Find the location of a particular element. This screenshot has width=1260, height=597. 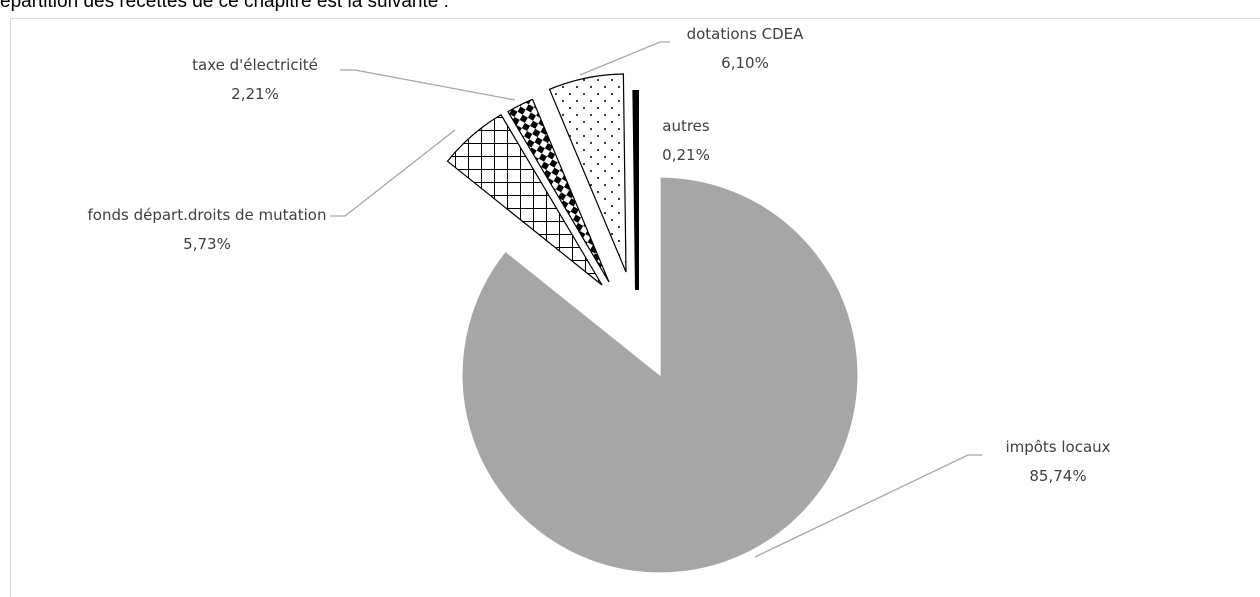

slice-label: autres 0,21% is located at coordinates (686, 141).